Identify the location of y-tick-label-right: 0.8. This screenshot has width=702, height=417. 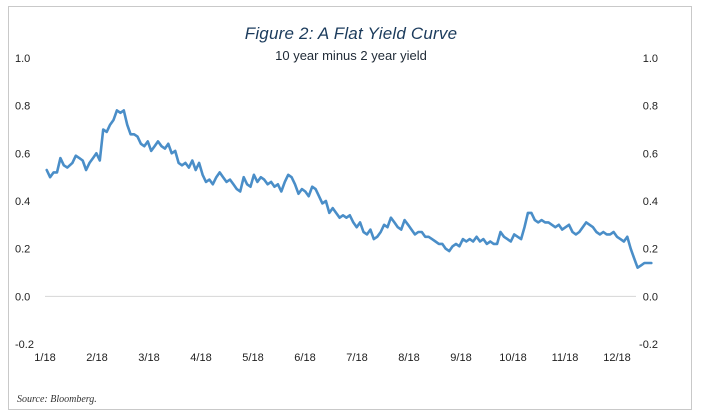
(650, 107).